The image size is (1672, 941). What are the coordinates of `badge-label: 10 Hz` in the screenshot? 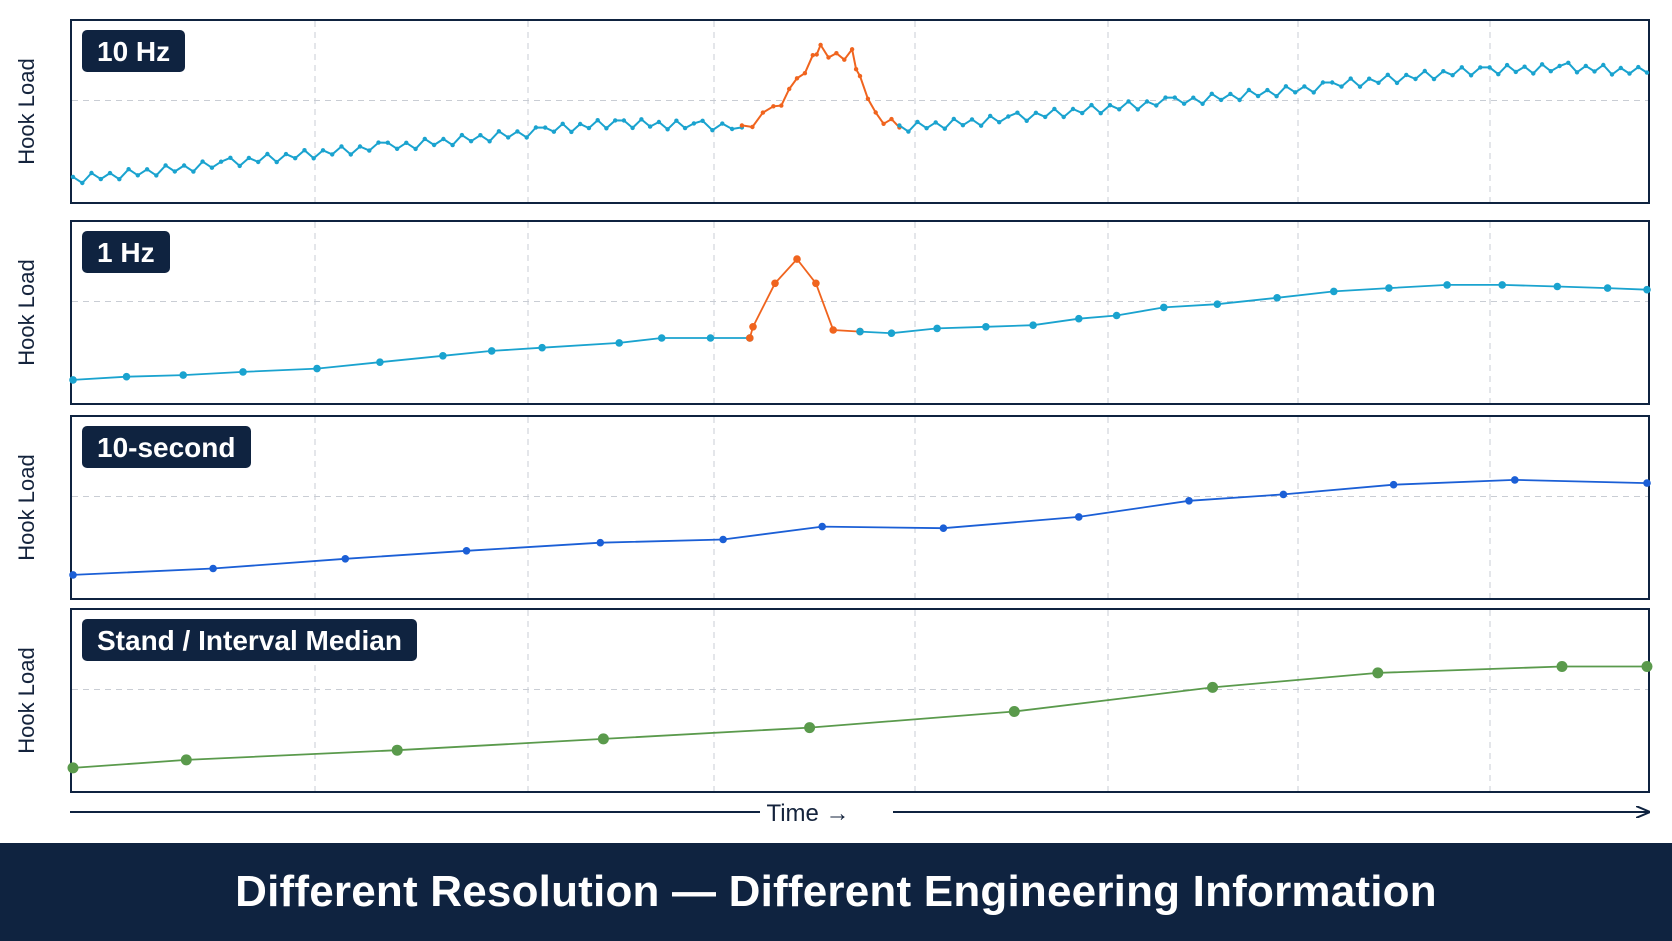 It's located at (133, 51).